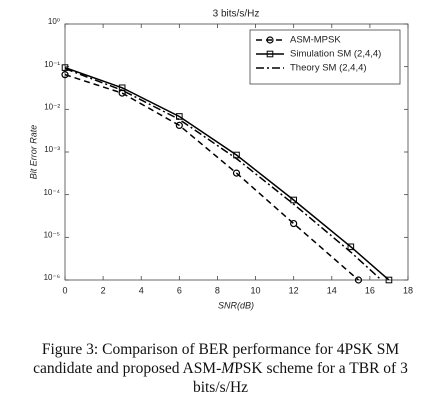 Image resolution: width=441 pixels, height=414 pixels. What do you see at coordinates (256, 290) in the screenshot?
I see `x-tick-label: 10` at bounding box center [256, 290].